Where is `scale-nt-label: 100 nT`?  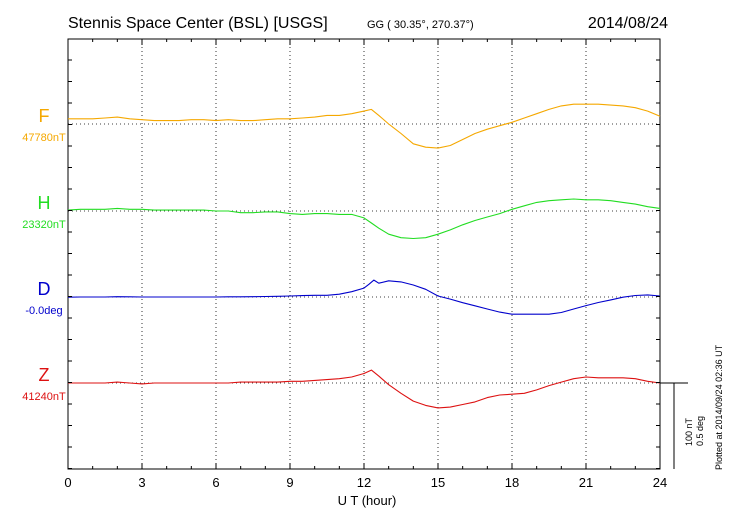
scale-nt-label: 100 nT is located at coordinates (689, 431).